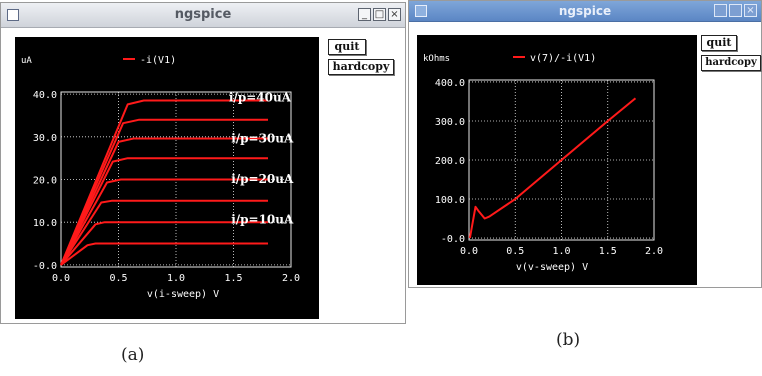  What do you see at coordinates (450, 83) in the screenshot?
I see `y-tick-label: 400.0` at bounding box center [450, 83].